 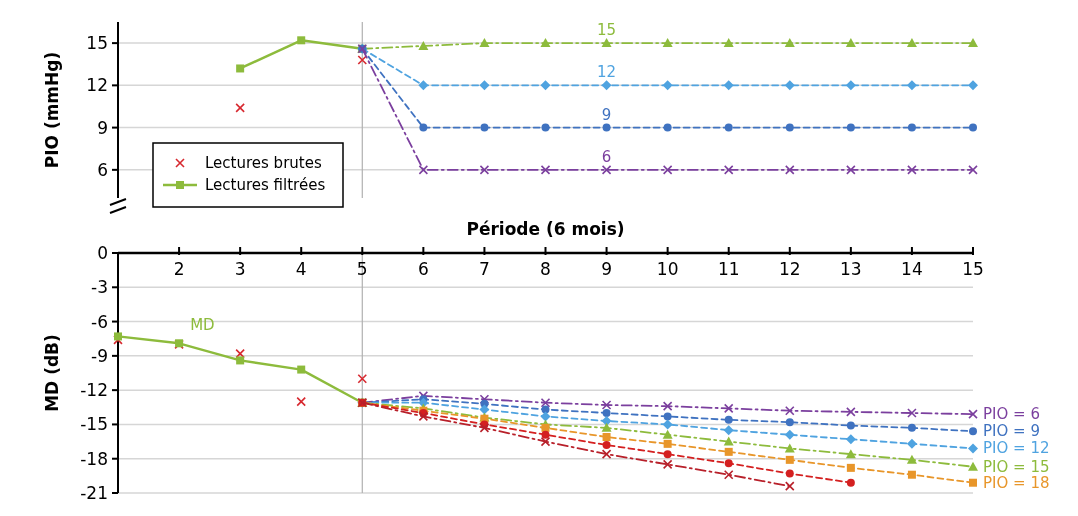 What do you see at coordinates (606, 156) in the screenshot?
I see `series-label: 6` at bounding box center [606, 156].